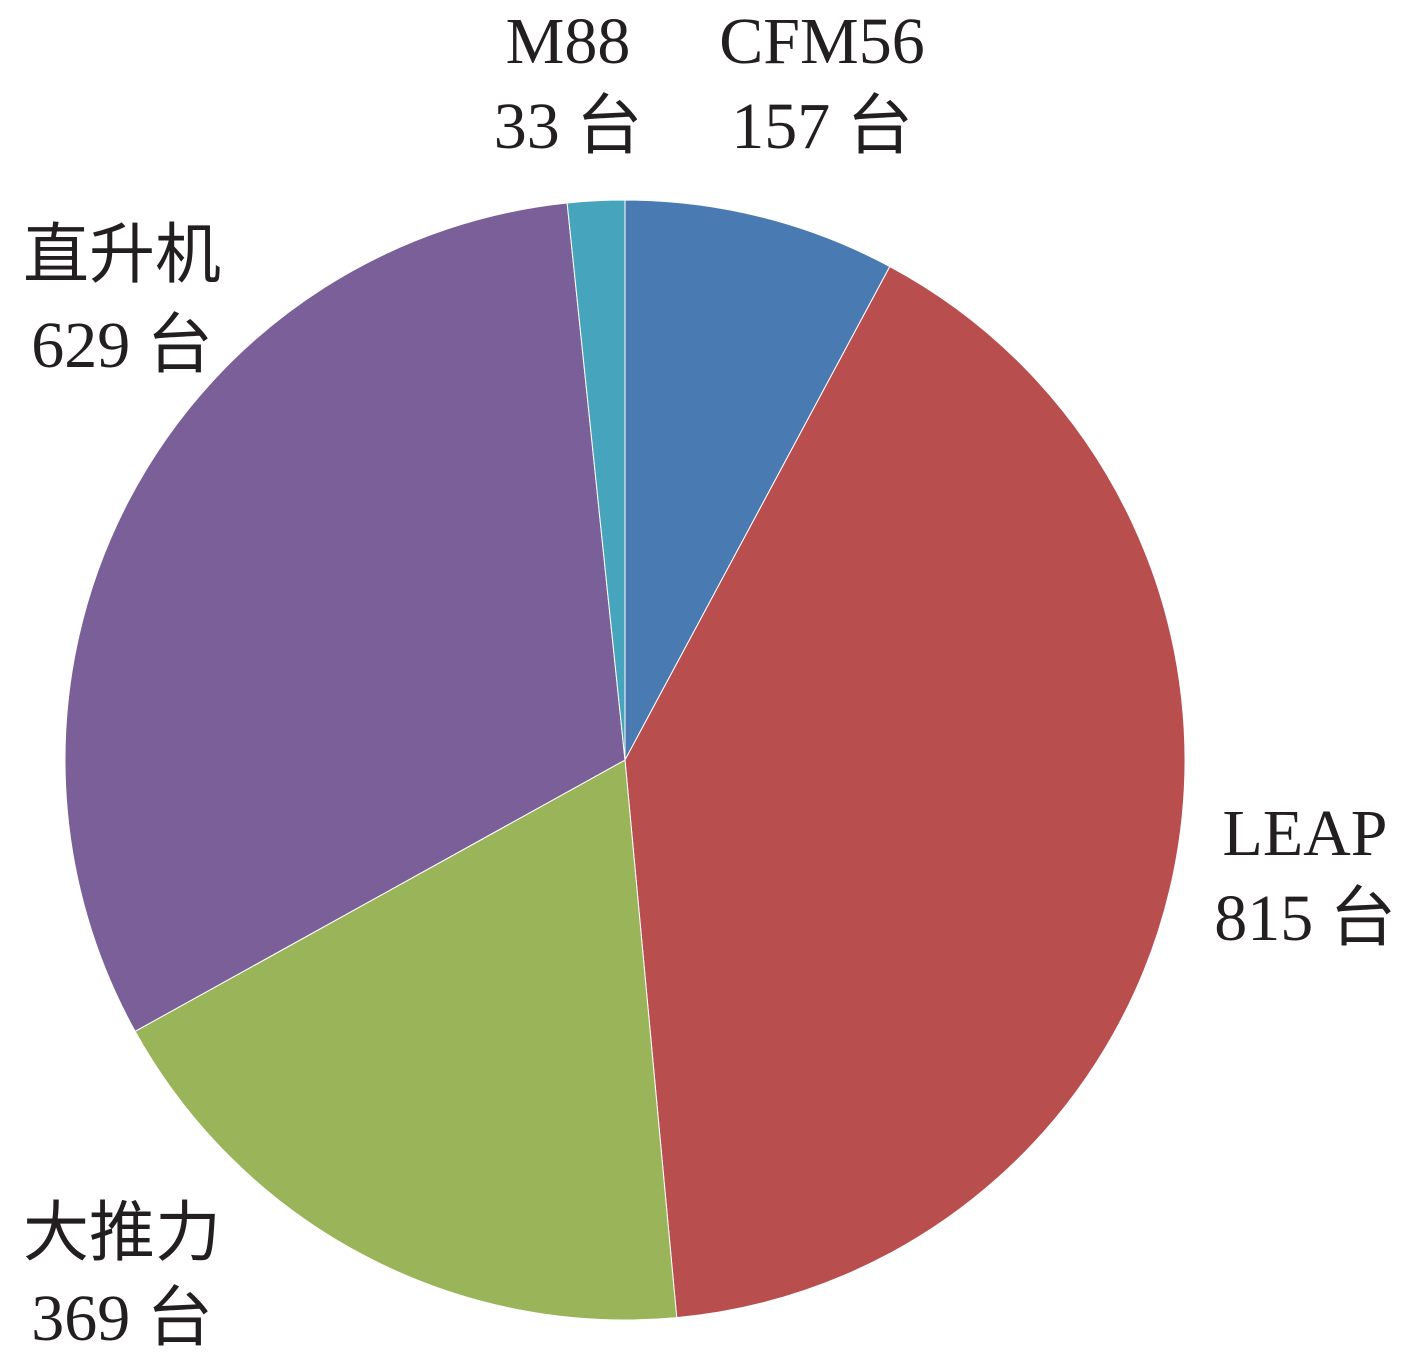 This screenshot has width=1420, height=1367. What do you see at coordinates (122, 255) in the screenshot?
I see `slice-label: 直升机` at bounding box center [122, 255].